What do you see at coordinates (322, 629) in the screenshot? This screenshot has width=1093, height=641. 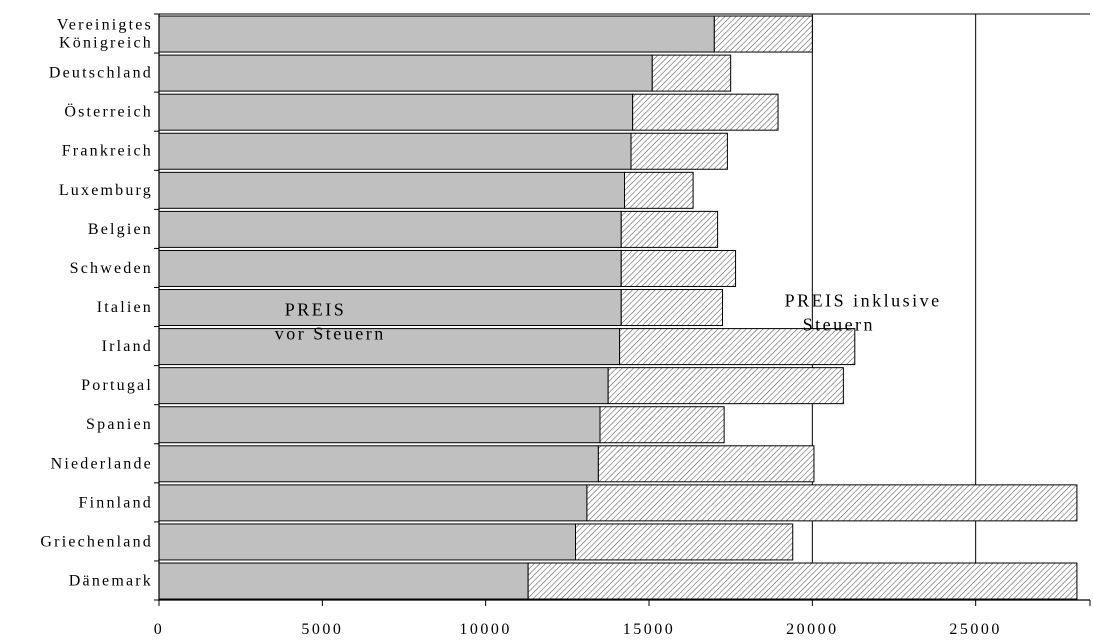 I see `x-tick-label-5000: 5000` at bounding box center [322, 629].